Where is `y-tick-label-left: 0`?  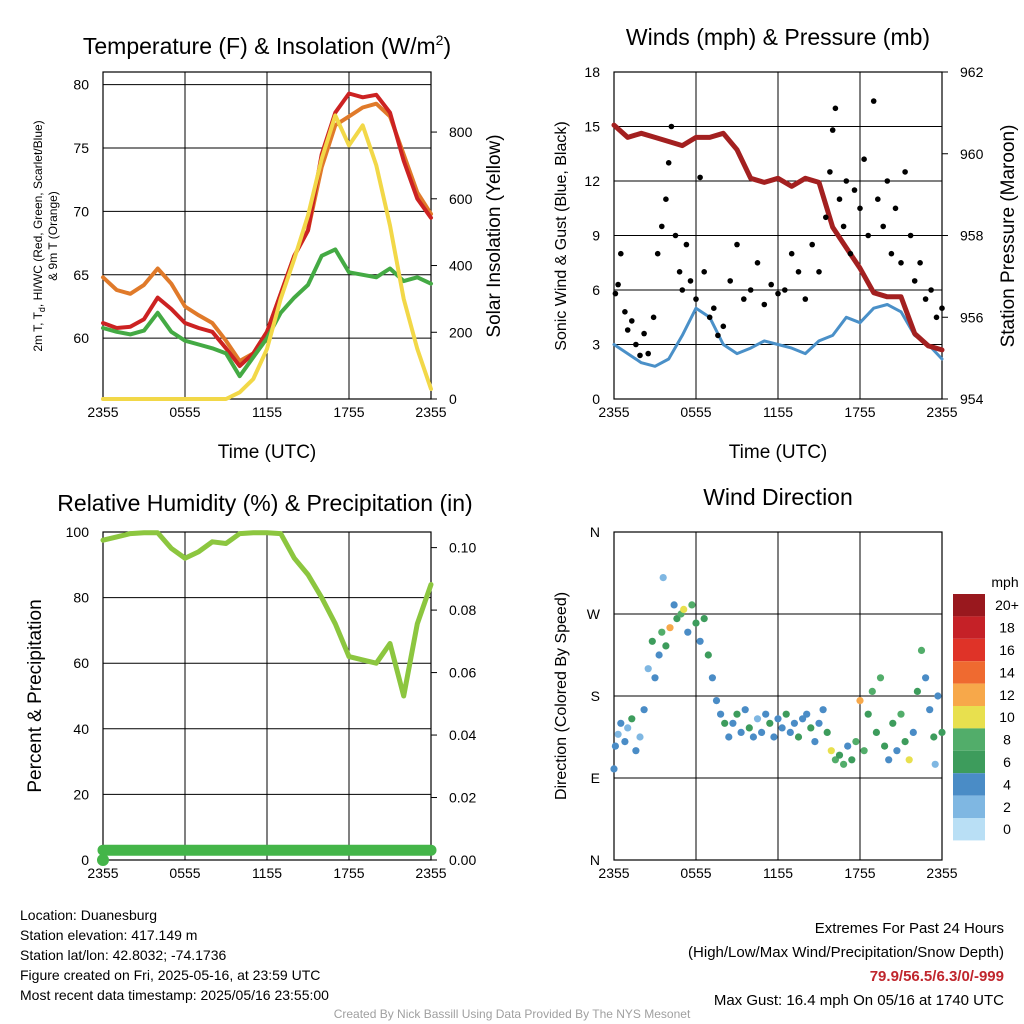 y-tick-label-left: 0 is located at coordinates (85, 860).